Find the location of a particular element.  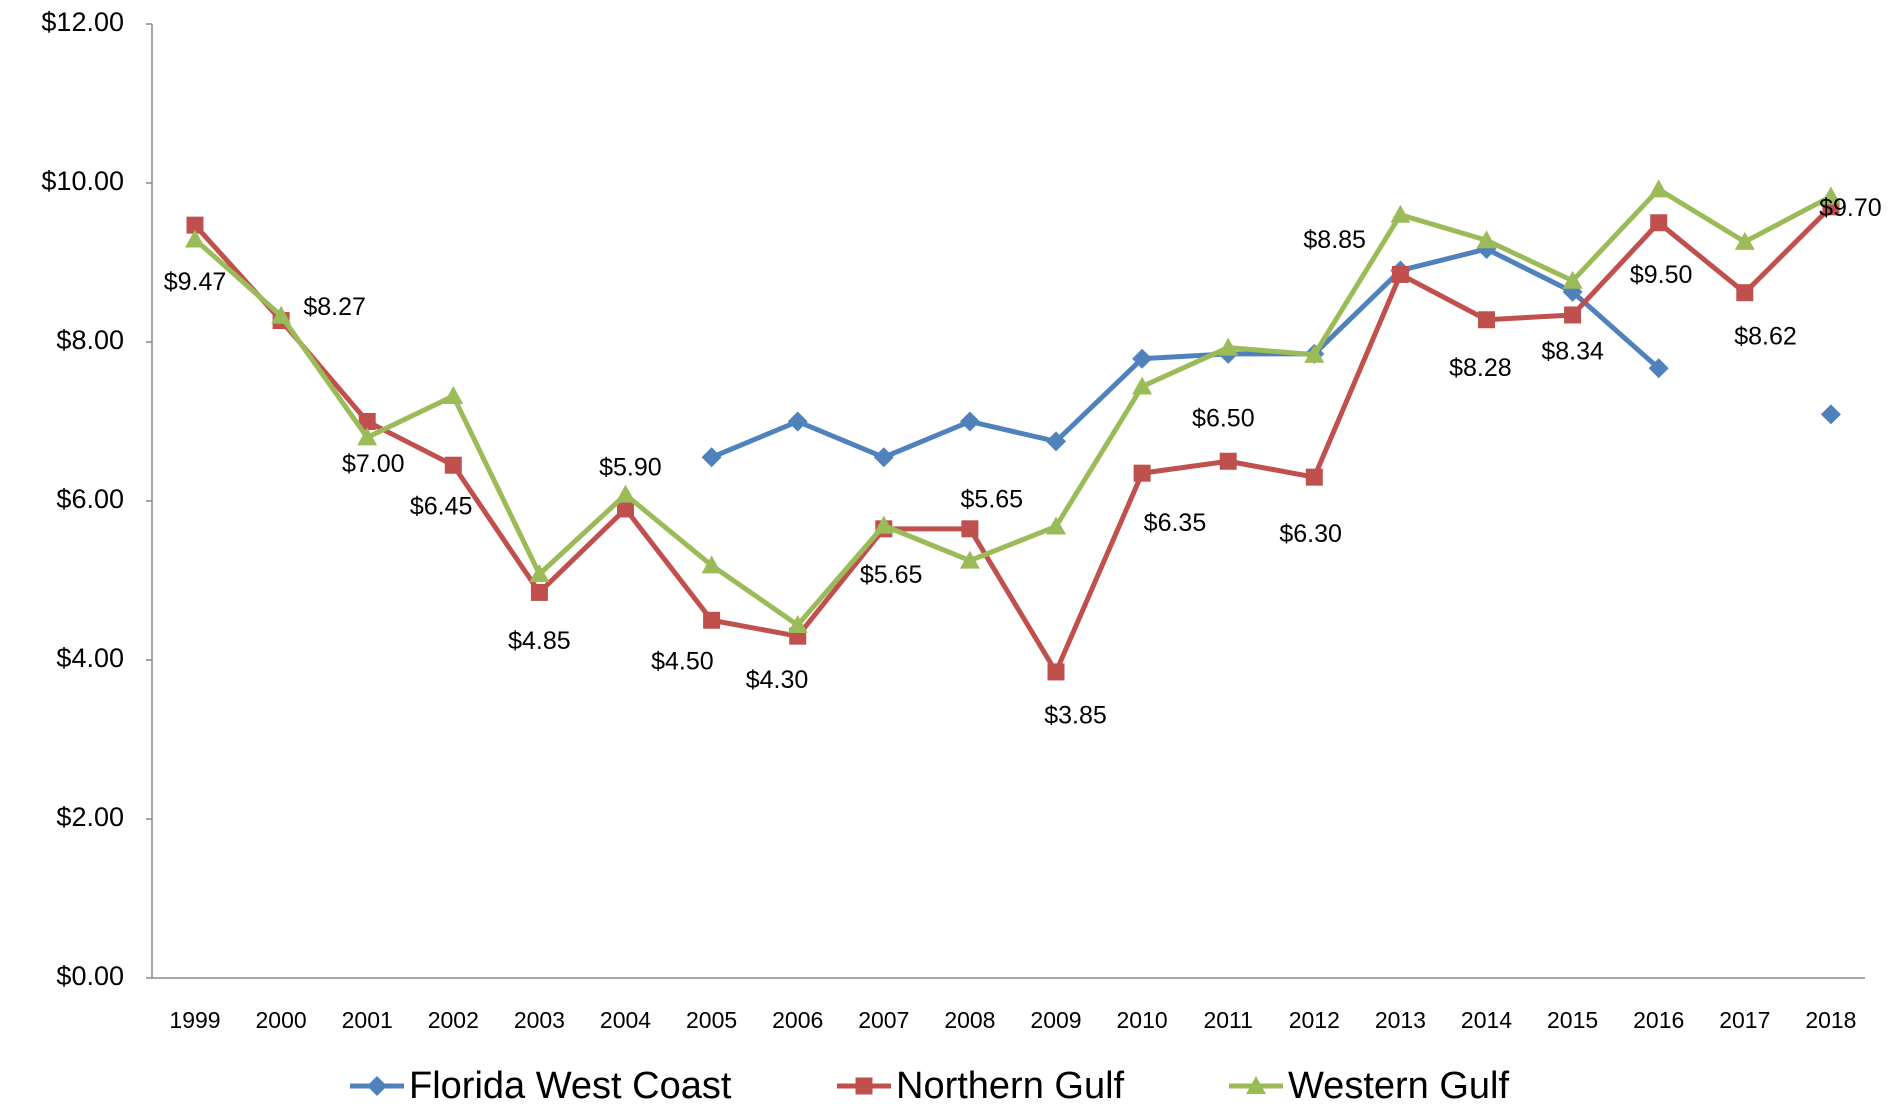

x-tick-label: 2011 is located at coordinates (1227, 1020).